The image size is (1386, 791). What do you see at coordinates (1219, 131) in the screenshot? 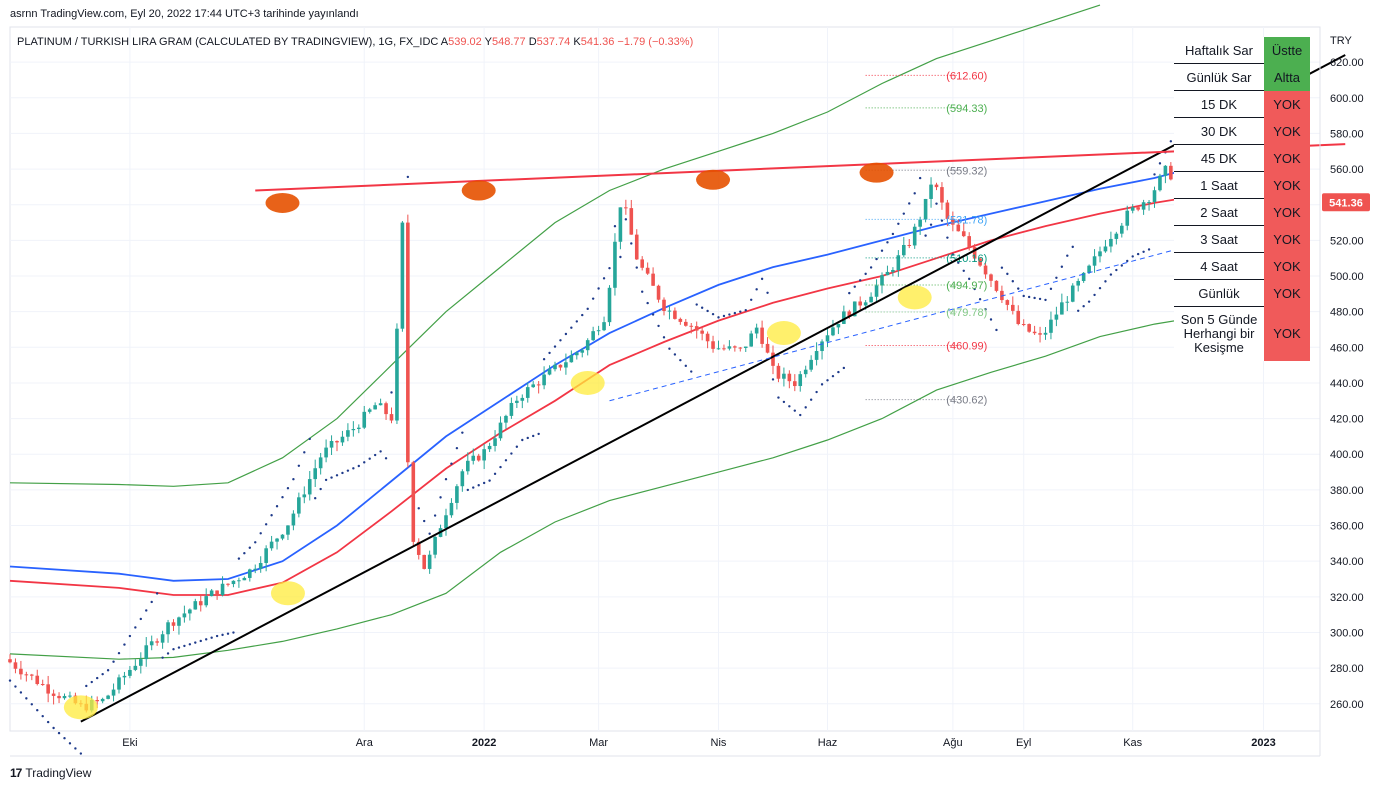
I see `signal-label: 30 DK` at bounding box center [1219, 131].